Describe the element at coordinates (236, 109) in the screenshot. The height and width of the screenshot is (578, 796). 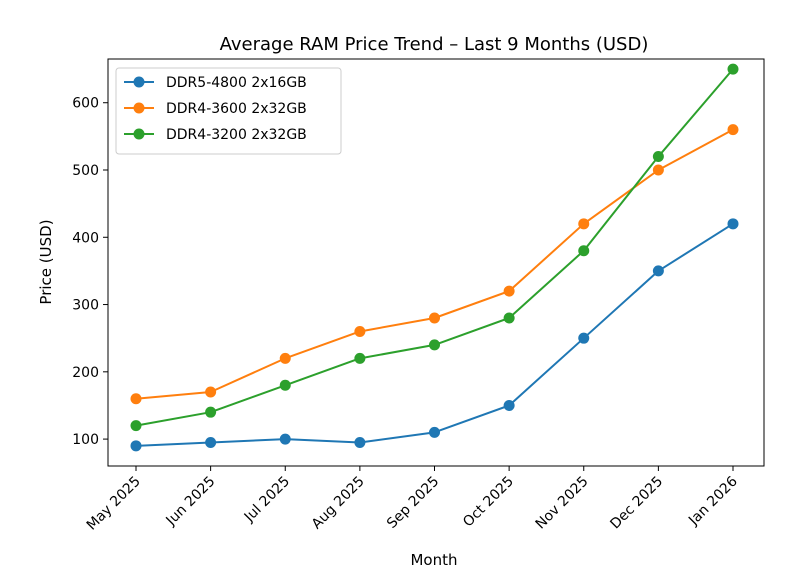
I see `legend-label: DDR4-3600 2x32GB` at that location.